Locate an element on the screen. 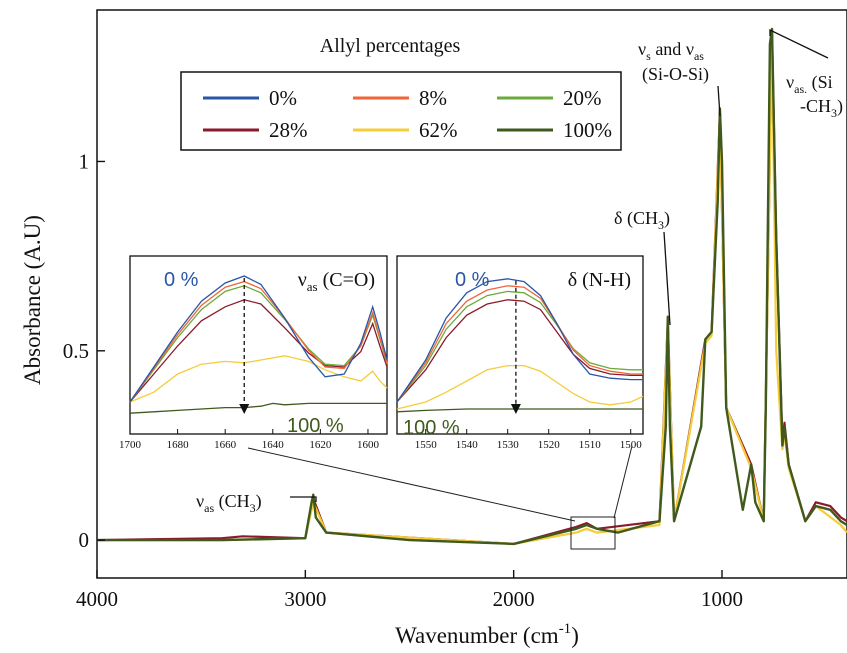  inset-x-tick-label: 1600 is located at coordinates (368, 445).